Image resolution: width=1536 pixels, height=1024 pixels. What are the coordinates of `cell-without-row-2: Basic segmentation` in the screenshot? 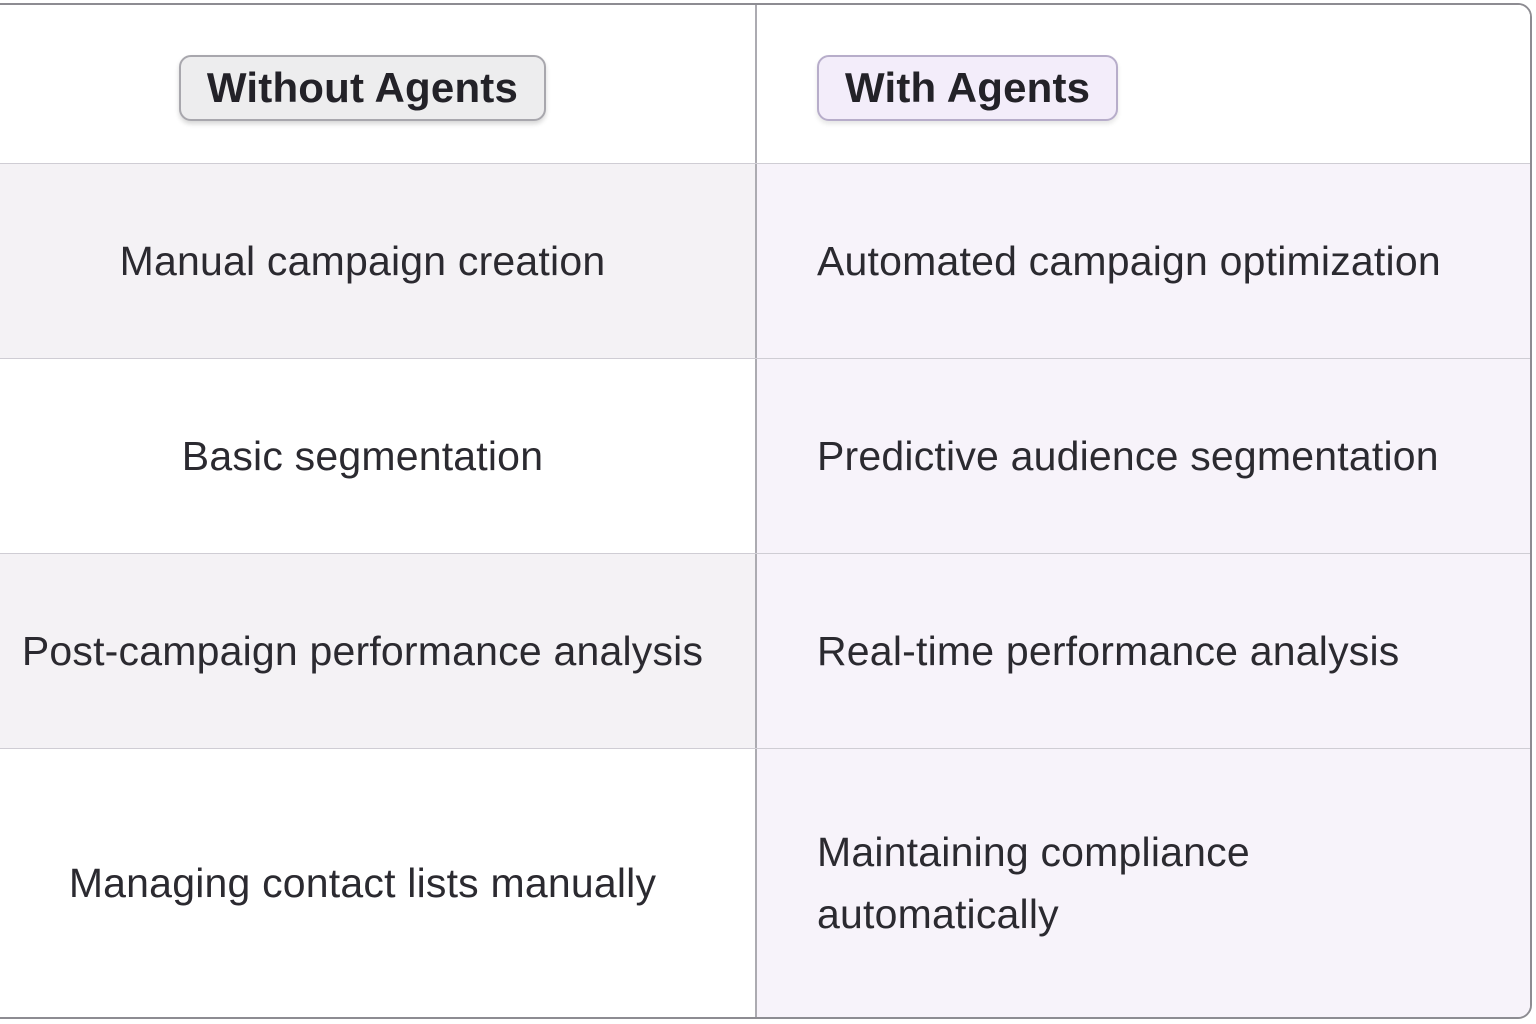 It's located at (377, 456).